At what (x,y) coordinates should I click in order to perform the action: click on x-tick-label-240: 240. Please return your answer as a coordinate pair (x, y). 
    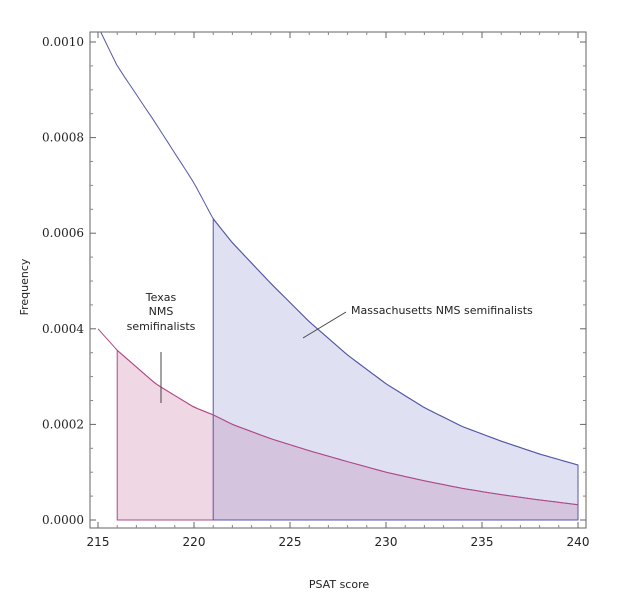
    Looking at the image, I should click on (578, 542).